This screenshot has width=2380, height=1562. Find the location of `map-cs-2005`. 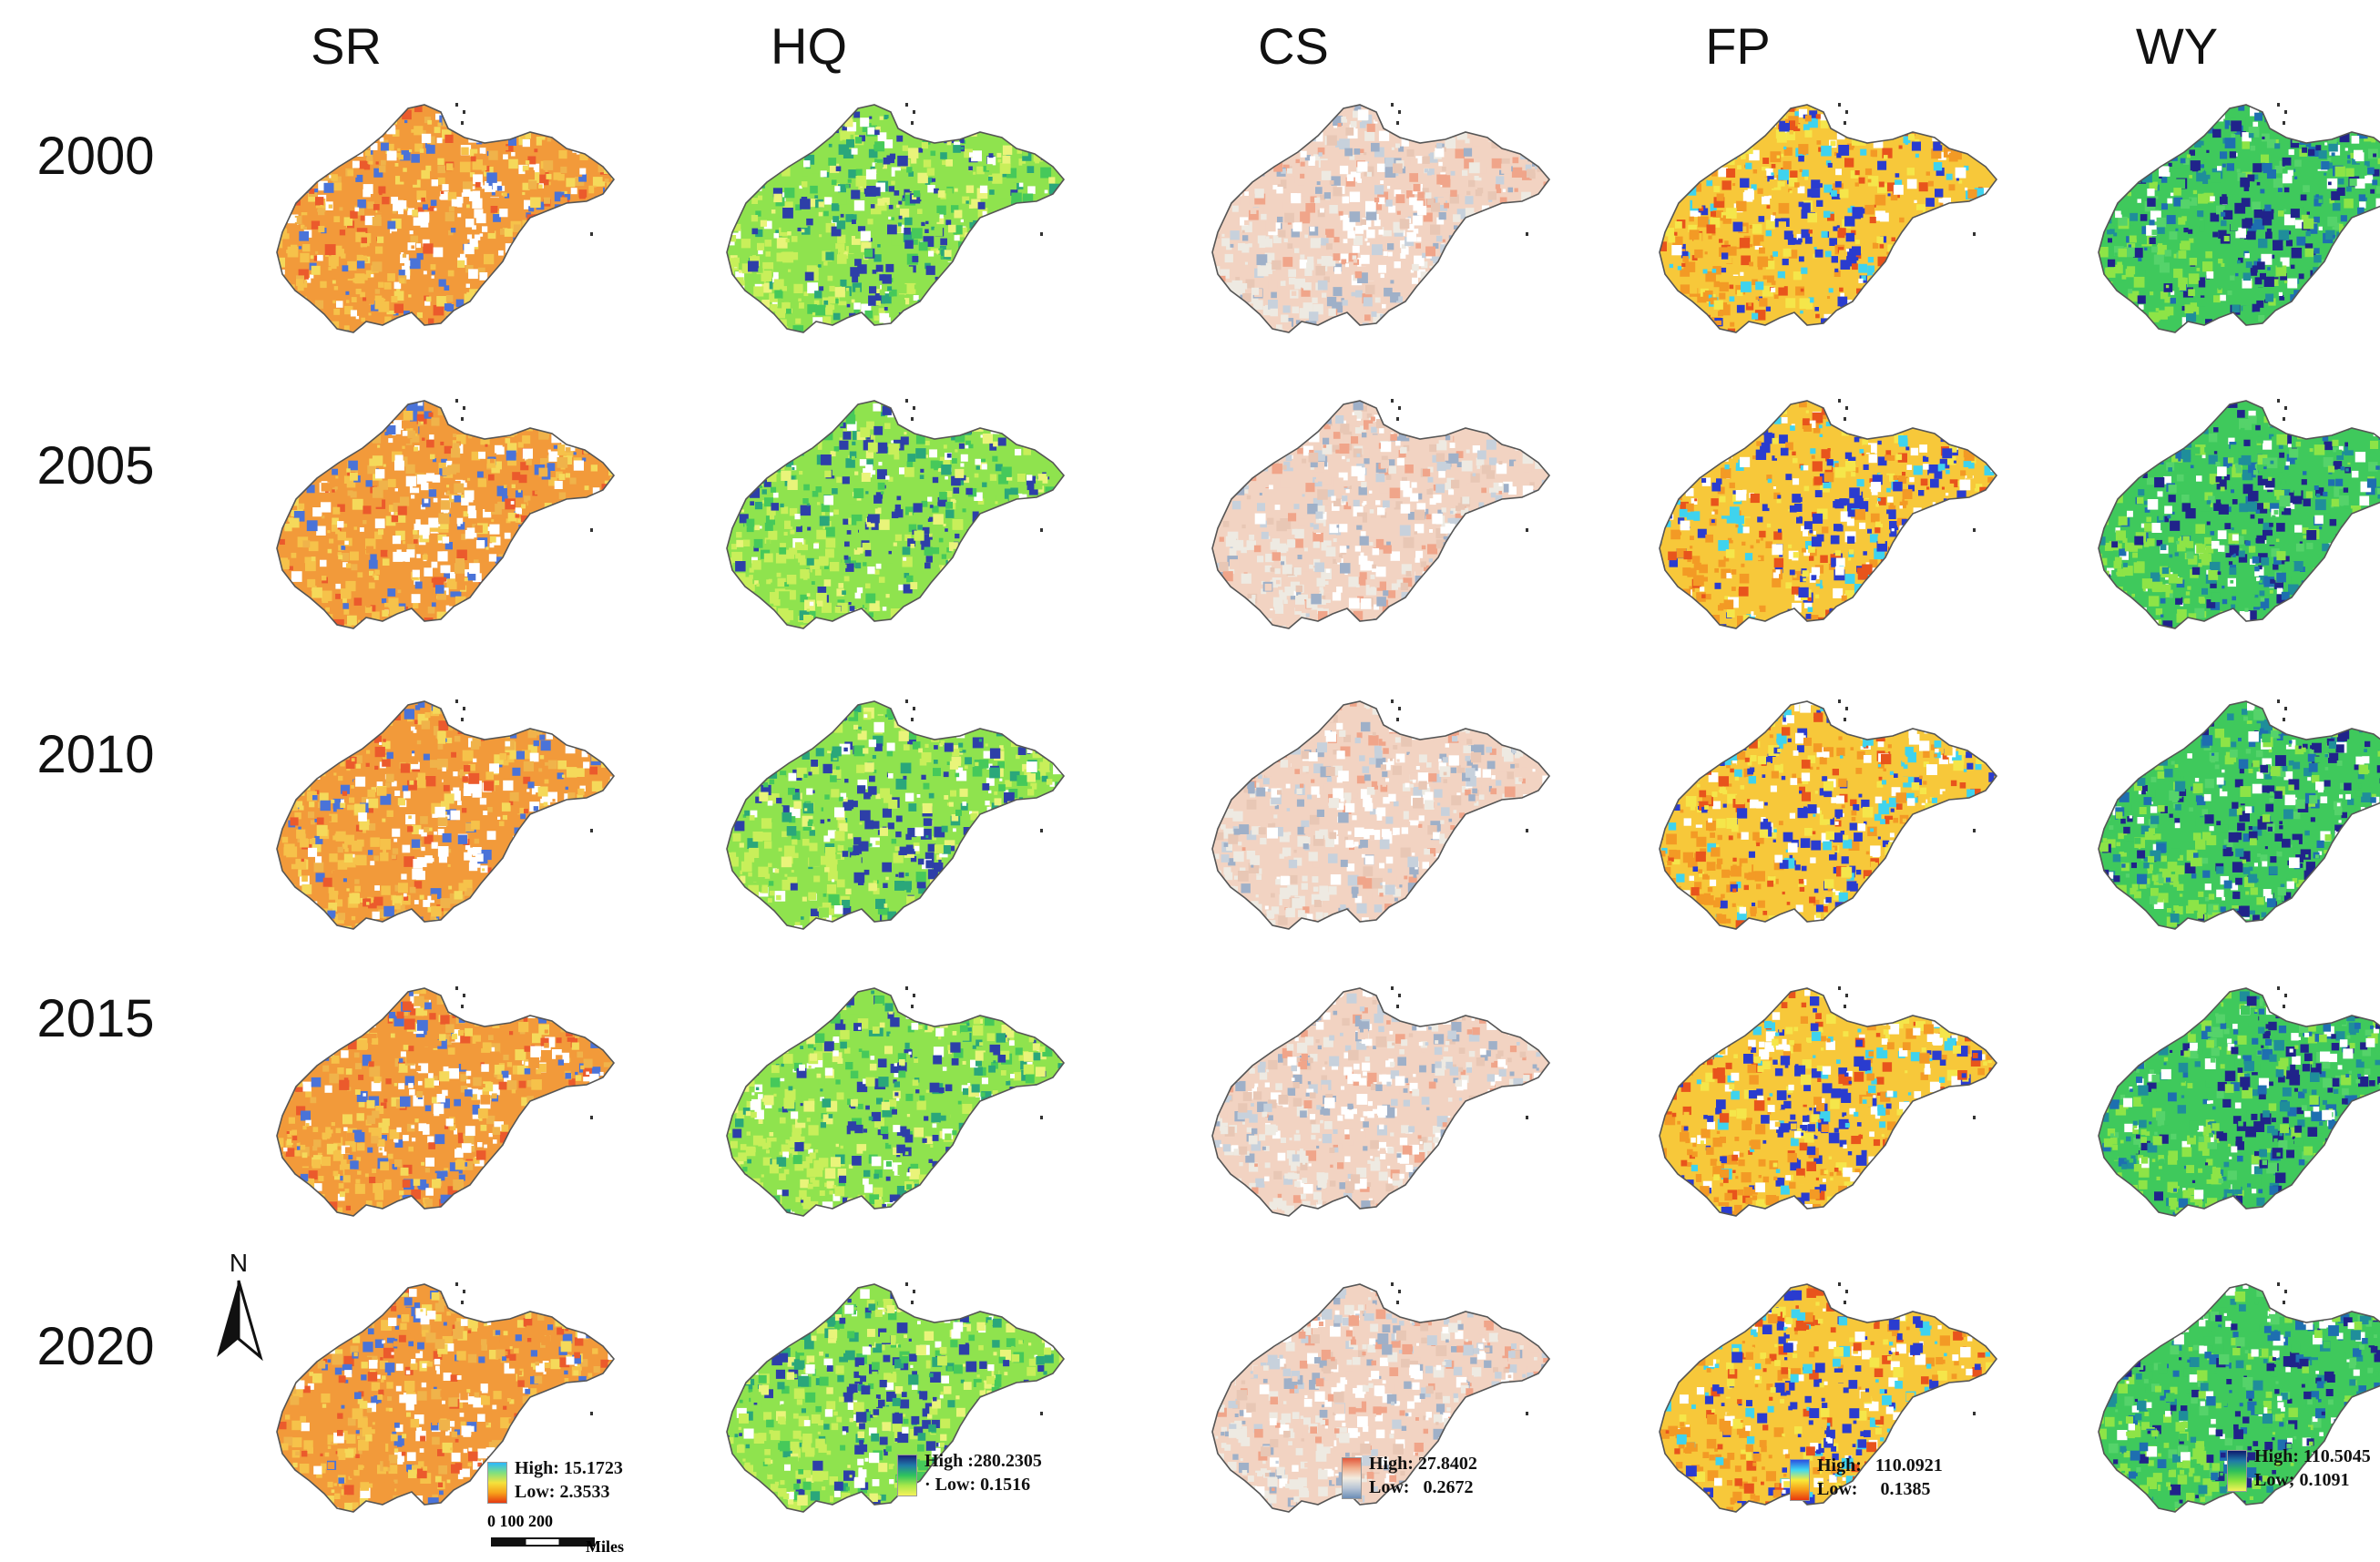

map-cs-2005 is located at coordinates (1373, 519).